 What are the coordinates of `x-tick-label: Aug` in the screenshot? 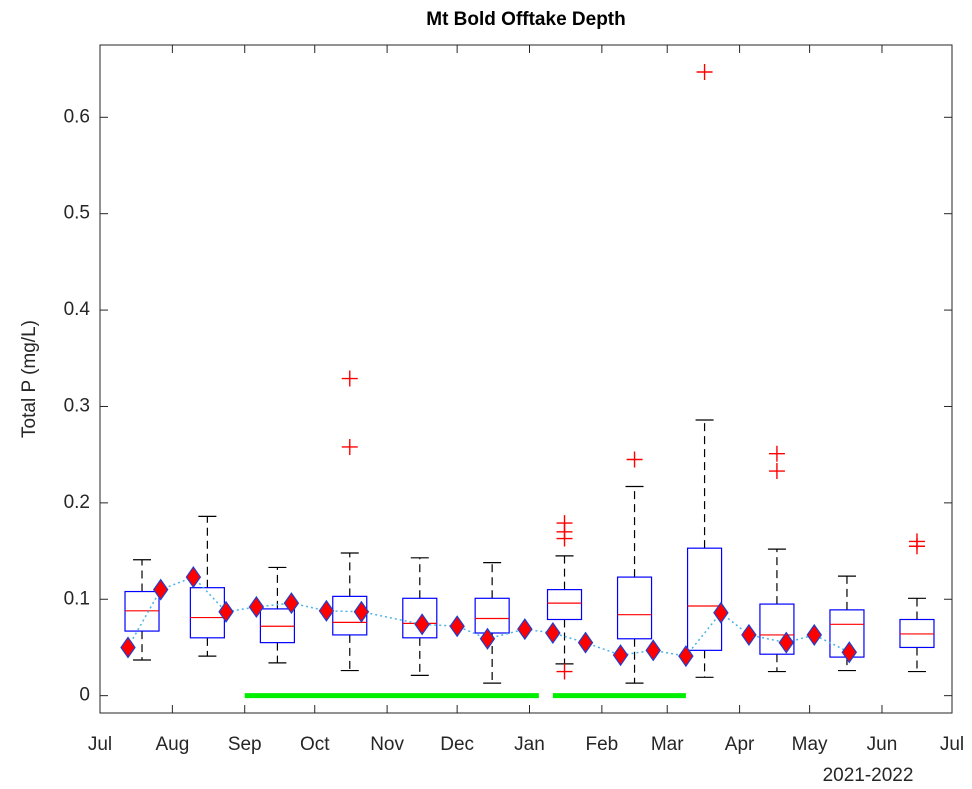 It's located at (172, 744).